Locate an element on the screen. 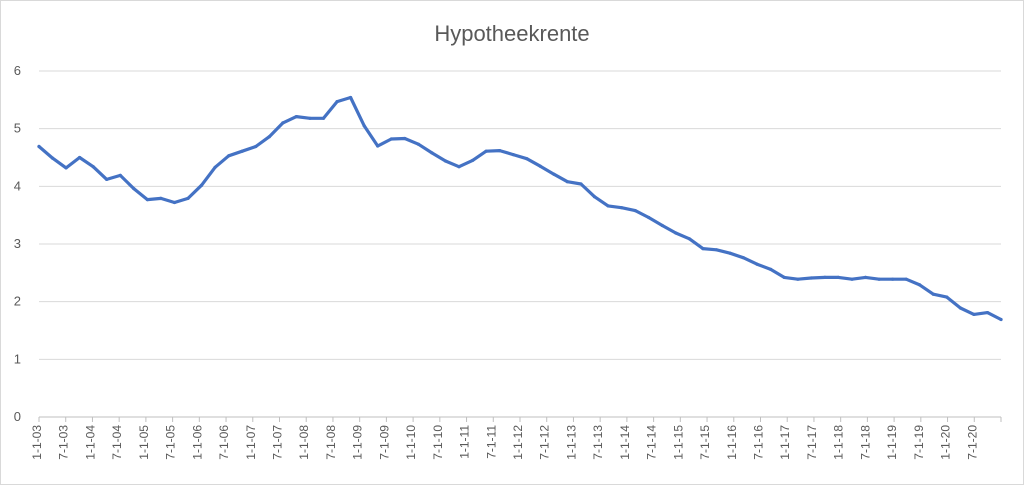  y-tick-label: 0 is located at coordinates (17, 416).